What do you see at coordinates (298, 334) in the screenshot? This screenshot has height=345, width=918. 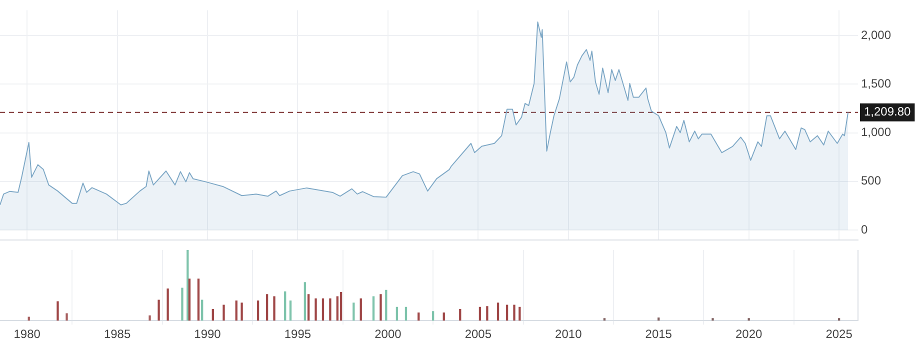 I see `x-tick-label: 1995` at bounding box center [298, 334].